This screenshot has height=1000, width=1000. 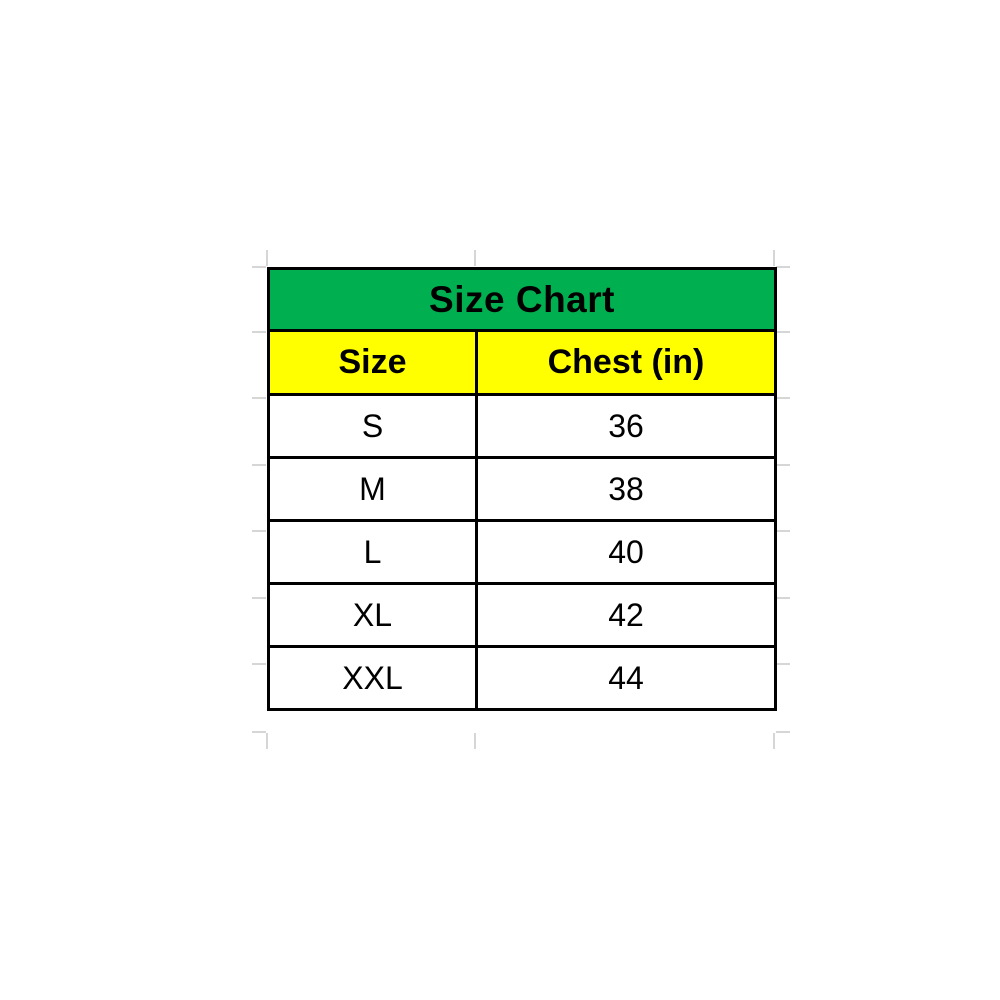 What do you see at coordinates (372, 615) in the screenshot?
I see `size-cell: XL` at bounding box center [372, 615].